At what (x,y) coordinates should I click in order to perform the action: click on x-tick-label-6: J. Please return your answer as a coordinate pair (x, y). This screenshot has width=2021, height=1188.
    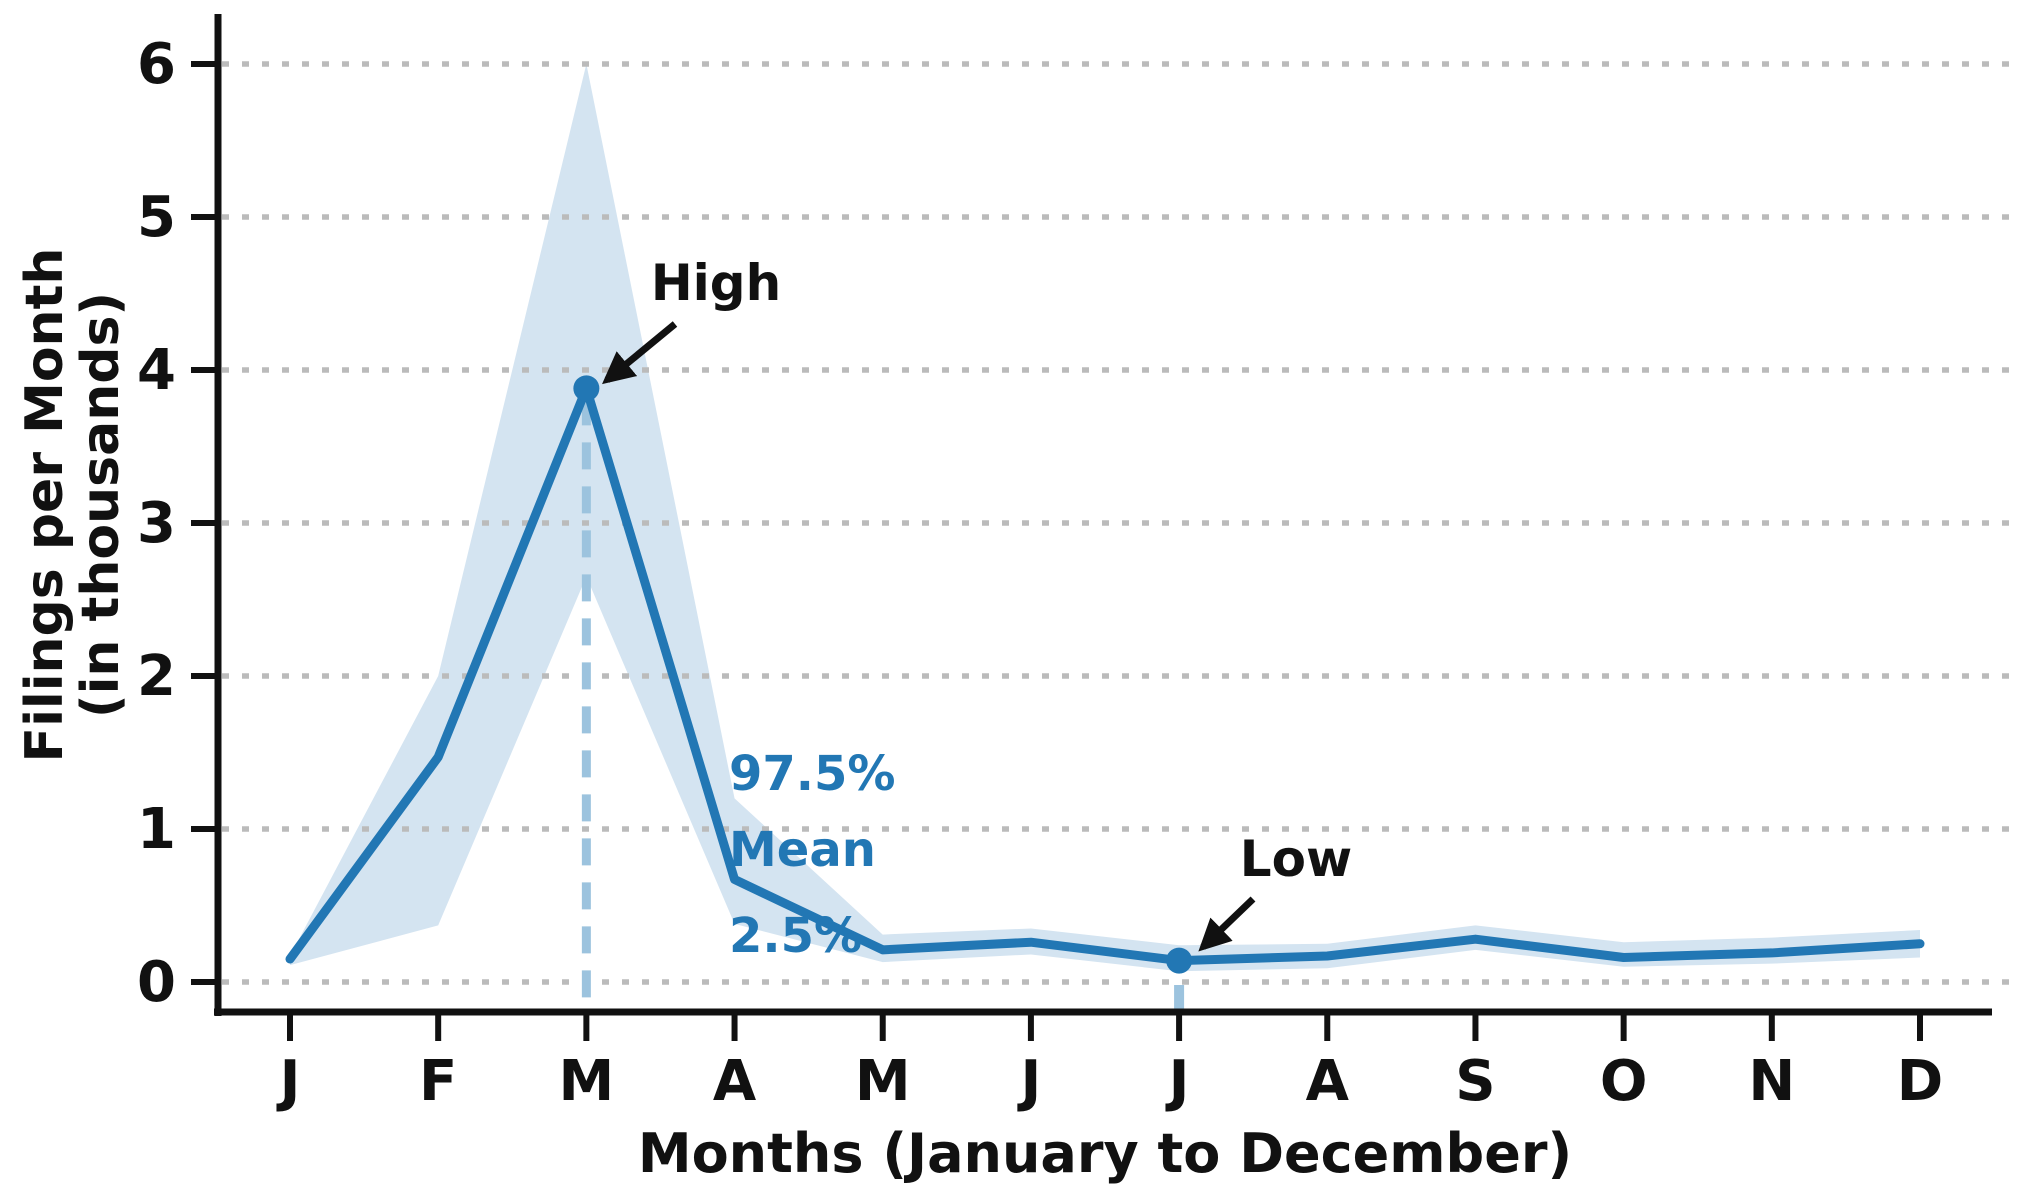
    Looking at the image, I should click on (1177, 1081).